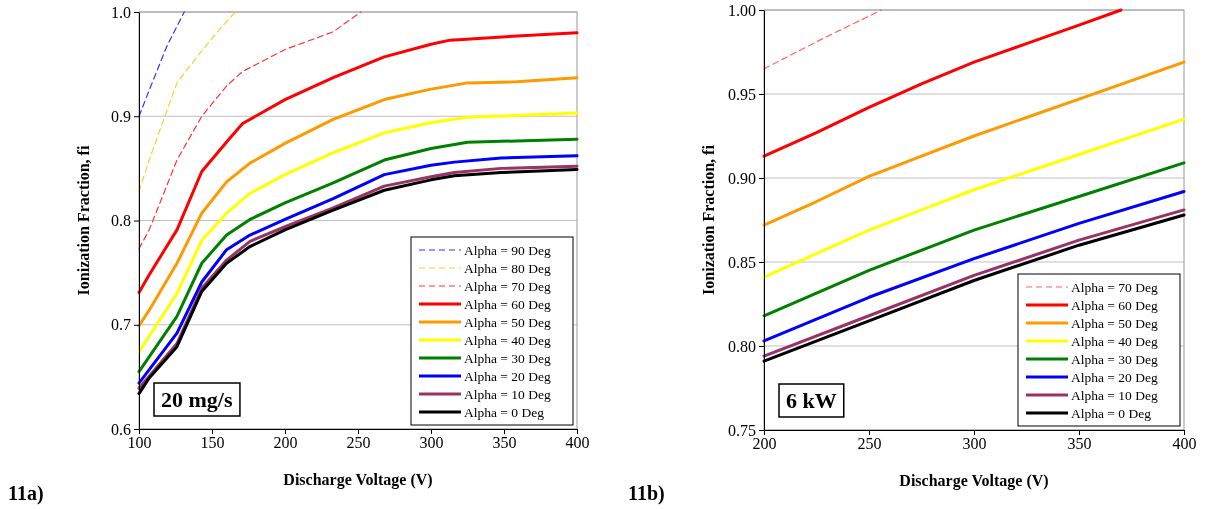  What do you see at coordinates (121, 221) in the screenshot?
I see `y-tick-label: 0.8` at bounding box center [121, 221].